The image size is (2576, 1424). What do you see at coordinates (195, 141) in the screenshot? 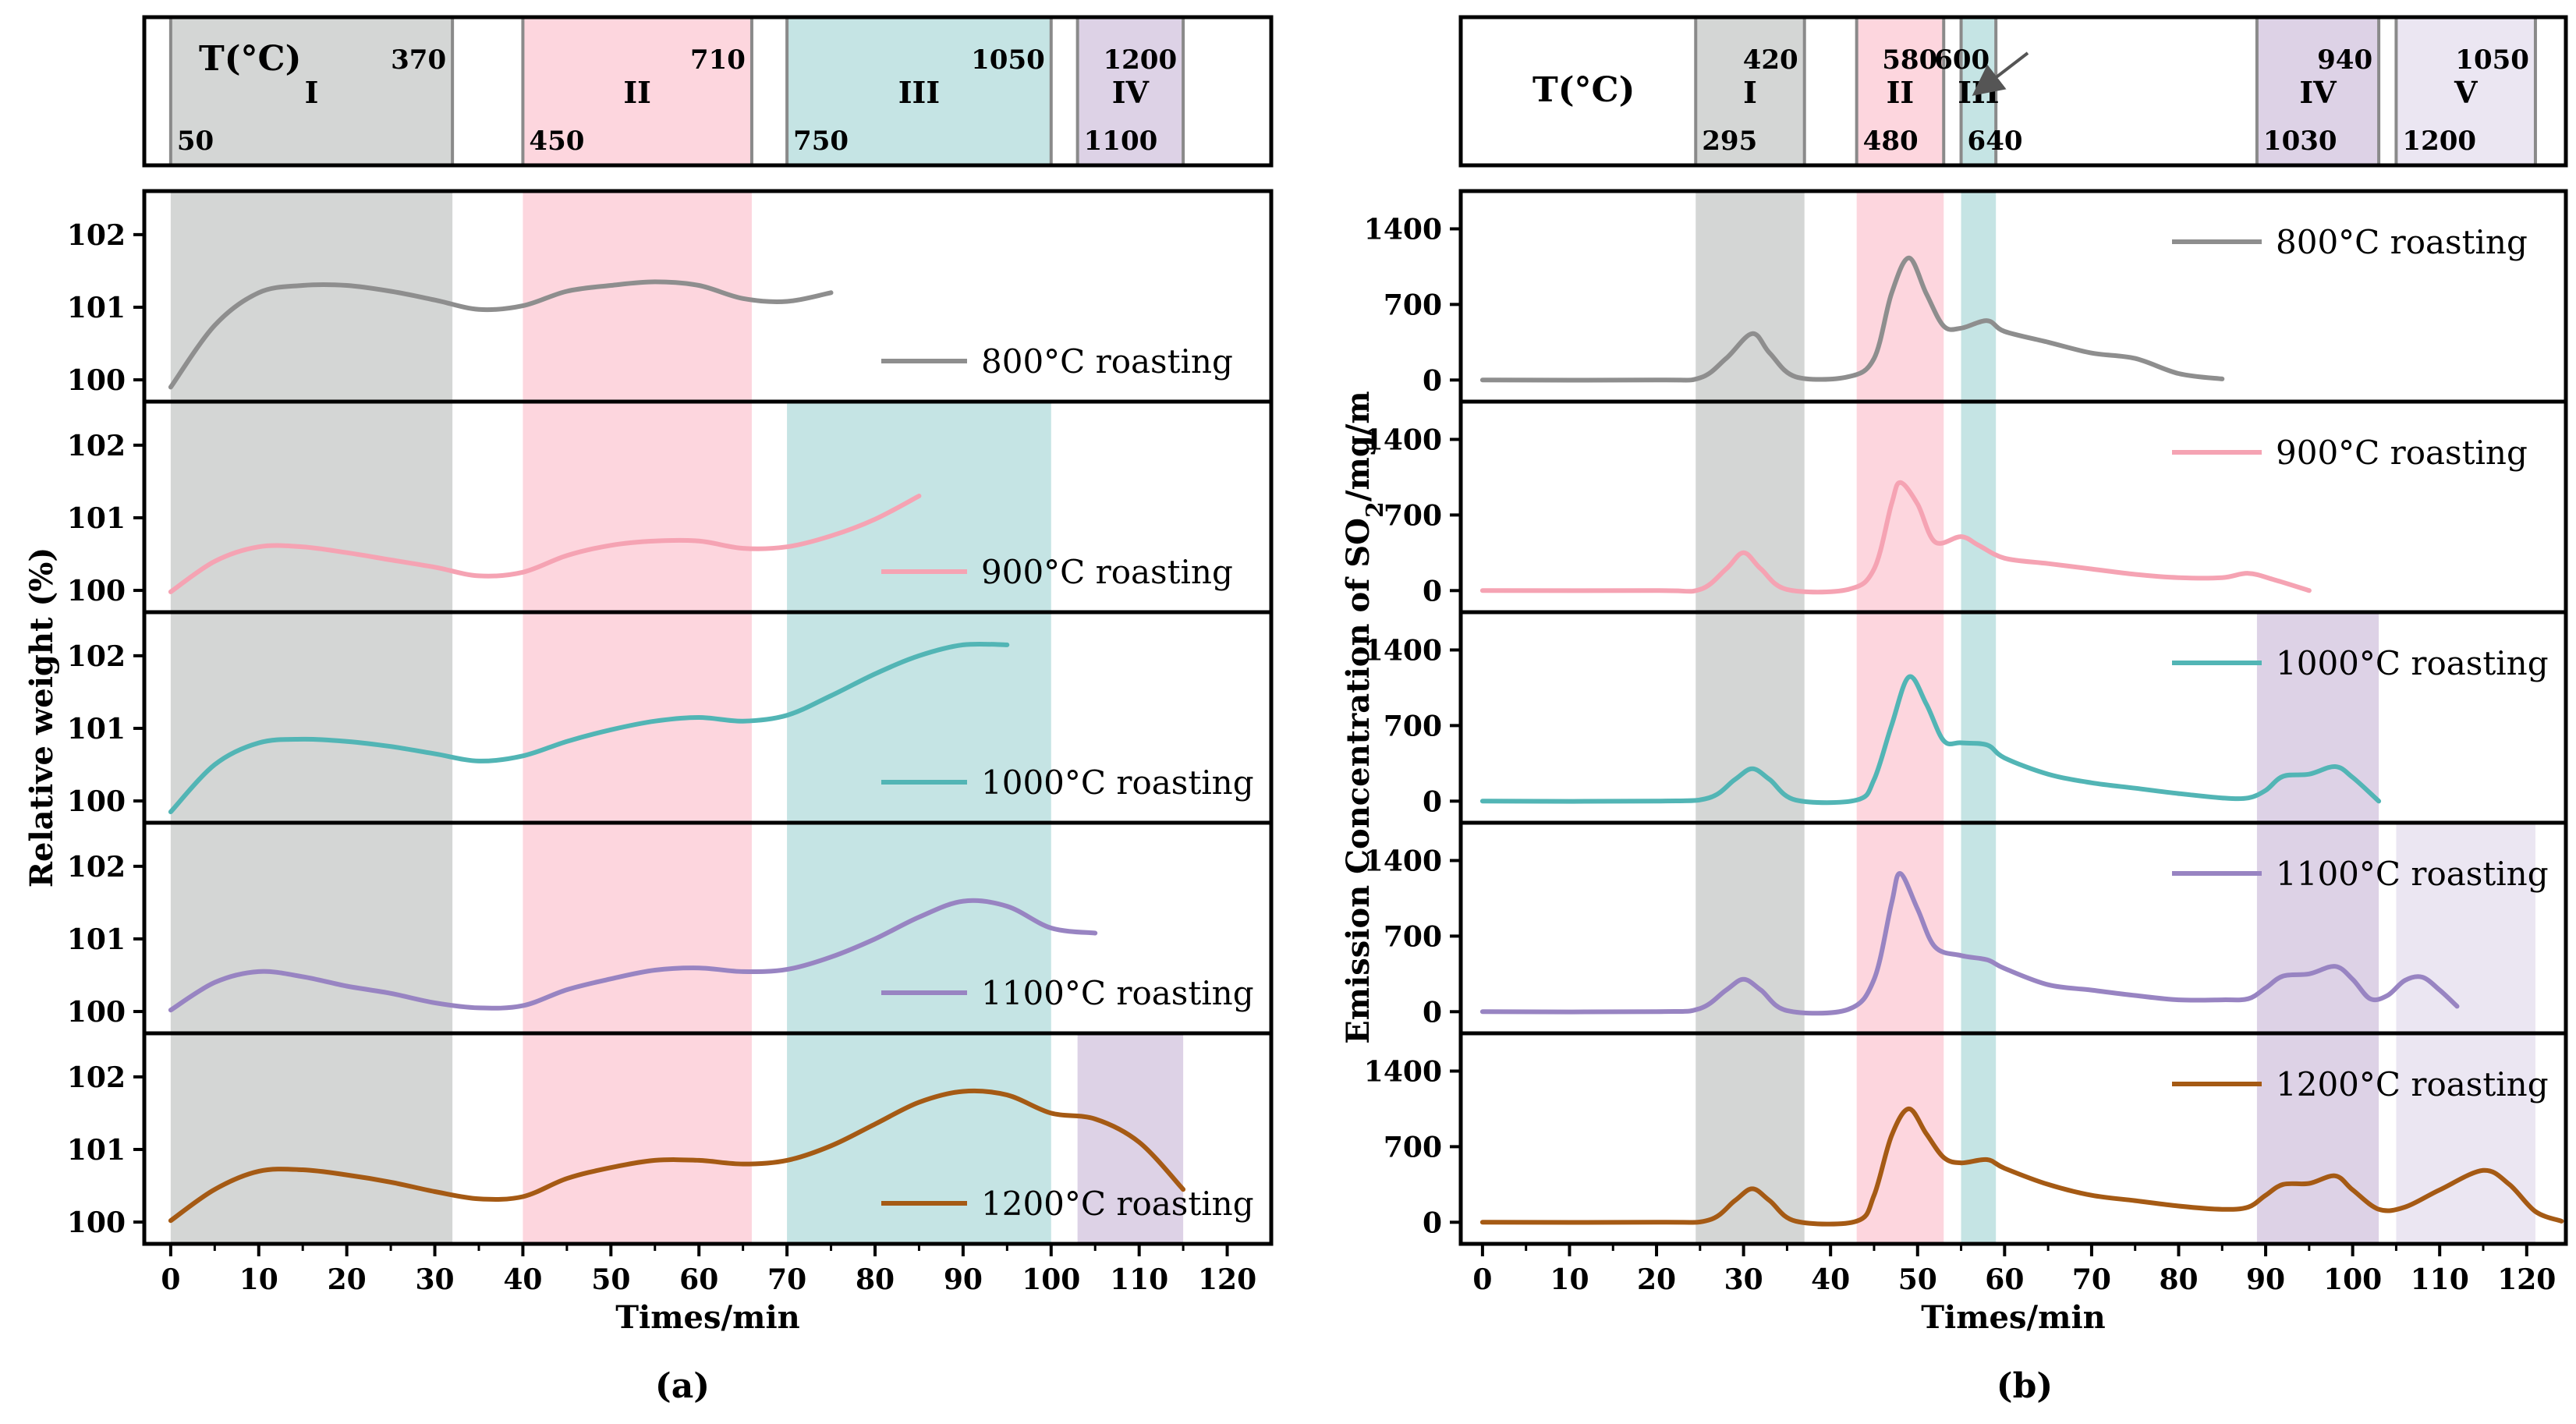
I see `stage-start-temp: 50` at bounding box center [195, 141].